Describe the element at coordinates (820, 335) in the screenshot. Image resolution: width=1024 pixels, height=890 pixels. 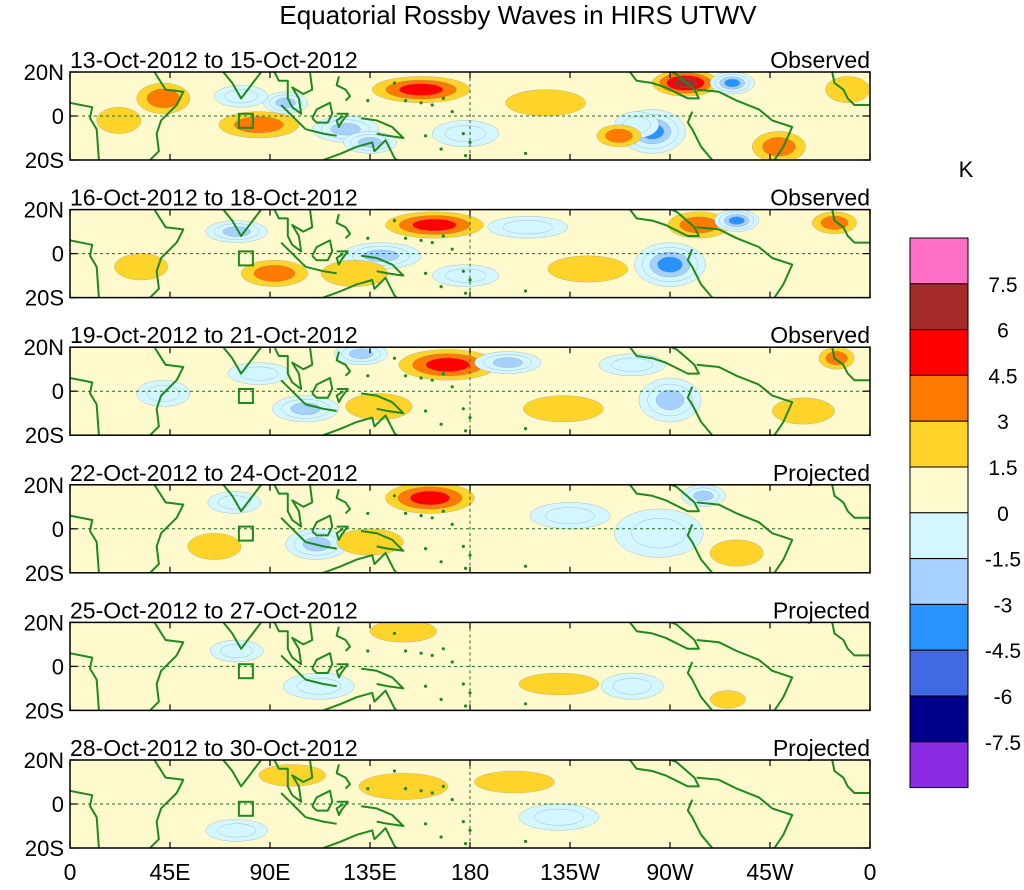
I see `panel-status: Observed` at that location.